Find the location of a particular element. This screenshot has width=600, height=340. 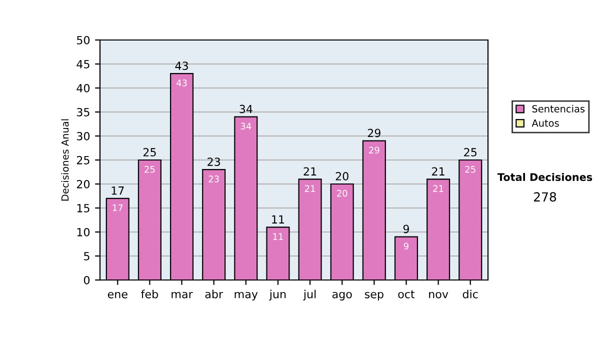

y-tick-label: 40 is located at coordinates (83, 88).